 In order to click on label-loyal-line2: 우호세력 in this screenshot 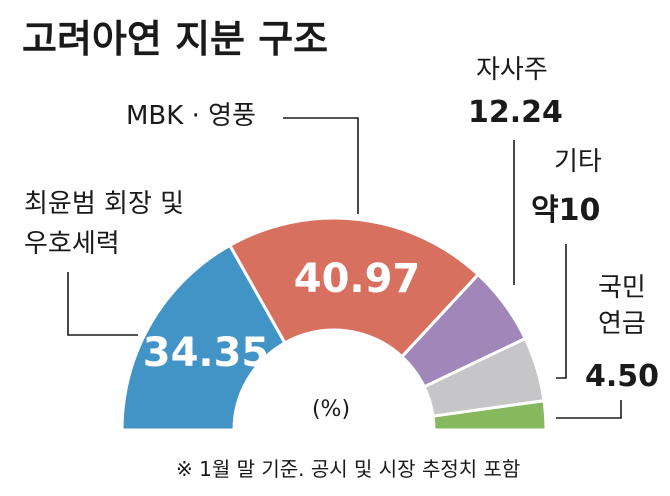, I will do `click(72, 244)`.